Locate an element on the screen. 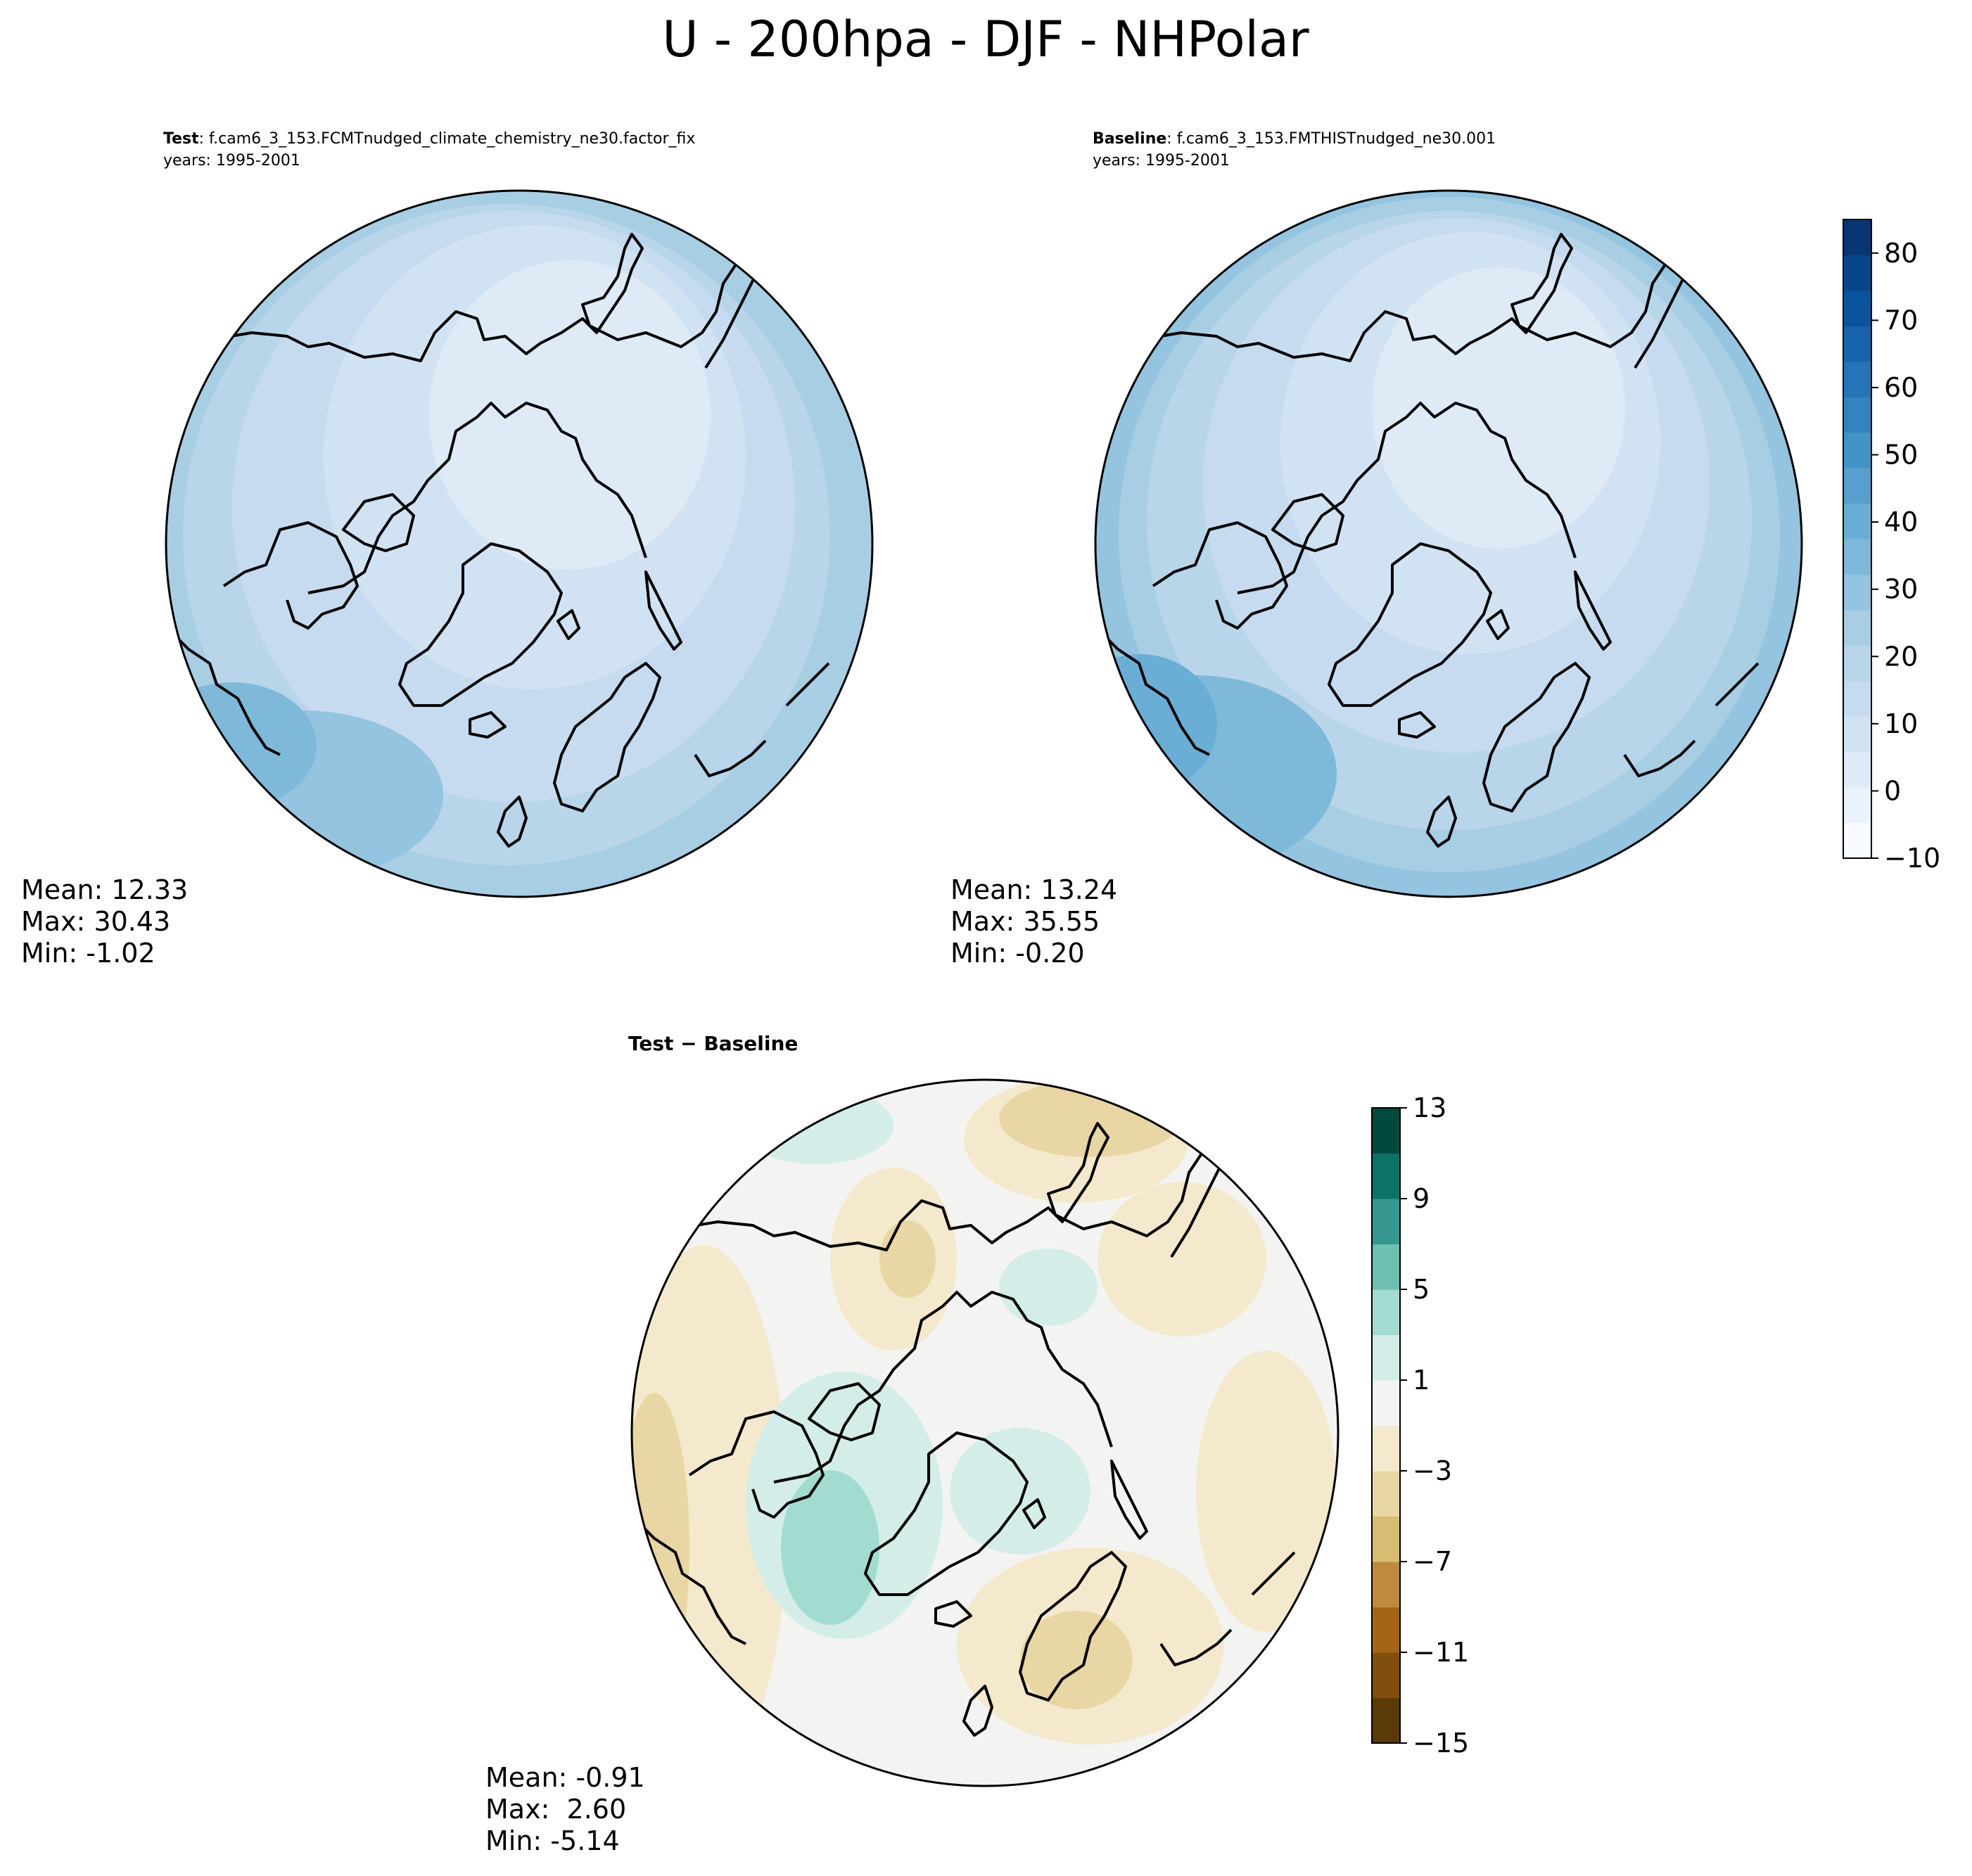 The image size is (1972, 1876). baseline-map-border is located at coordinates (1449, 543).